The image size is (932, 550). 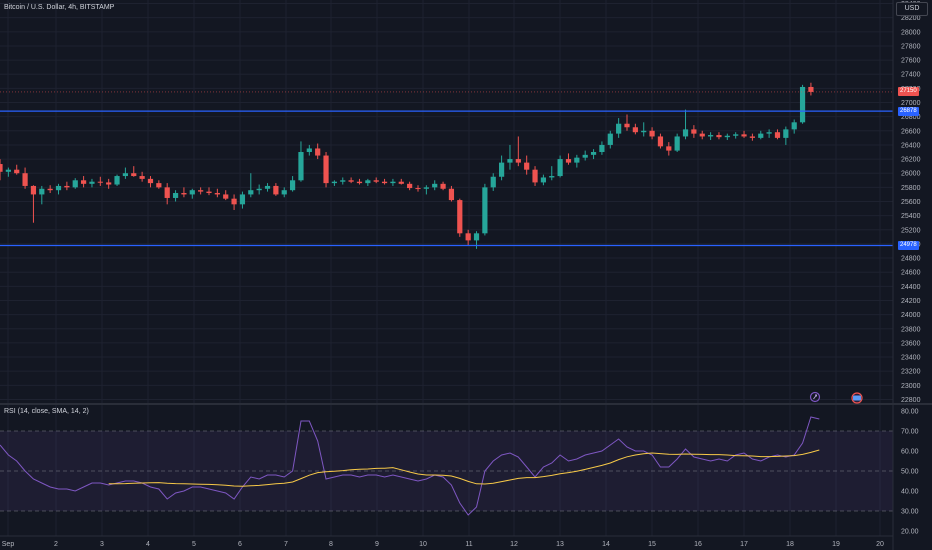 What do you see at coordinates (911, 343) in the screenshot?
I see `price-tick-label: 23600` at bounding box center [911, 343].